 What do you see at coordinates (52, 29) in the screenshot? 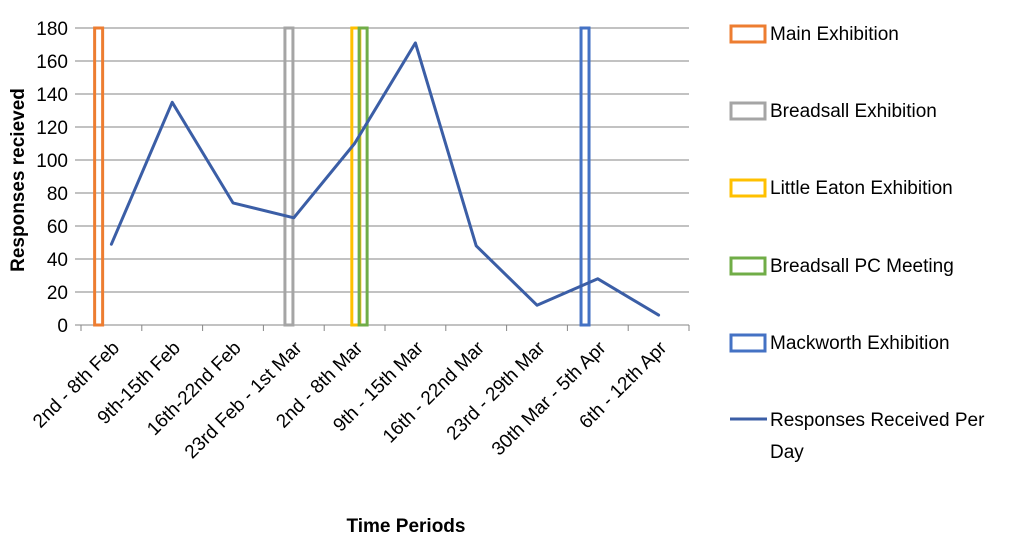
I see `y-tick-label: 180` at bounding box center [52, 29].